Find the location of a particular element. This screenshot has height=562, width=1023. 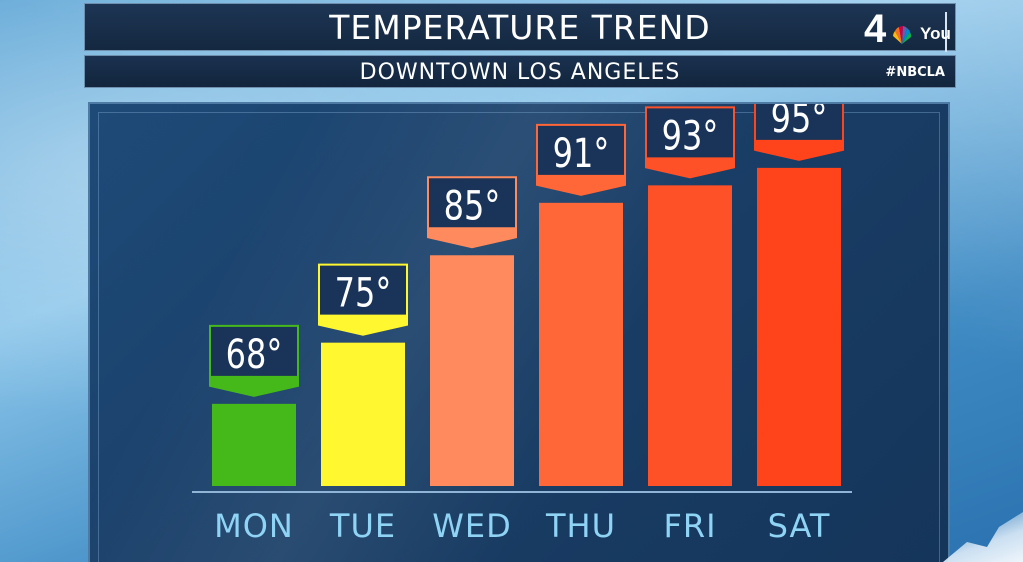

callout-pointer-fri is located at coordinates (690, 167).